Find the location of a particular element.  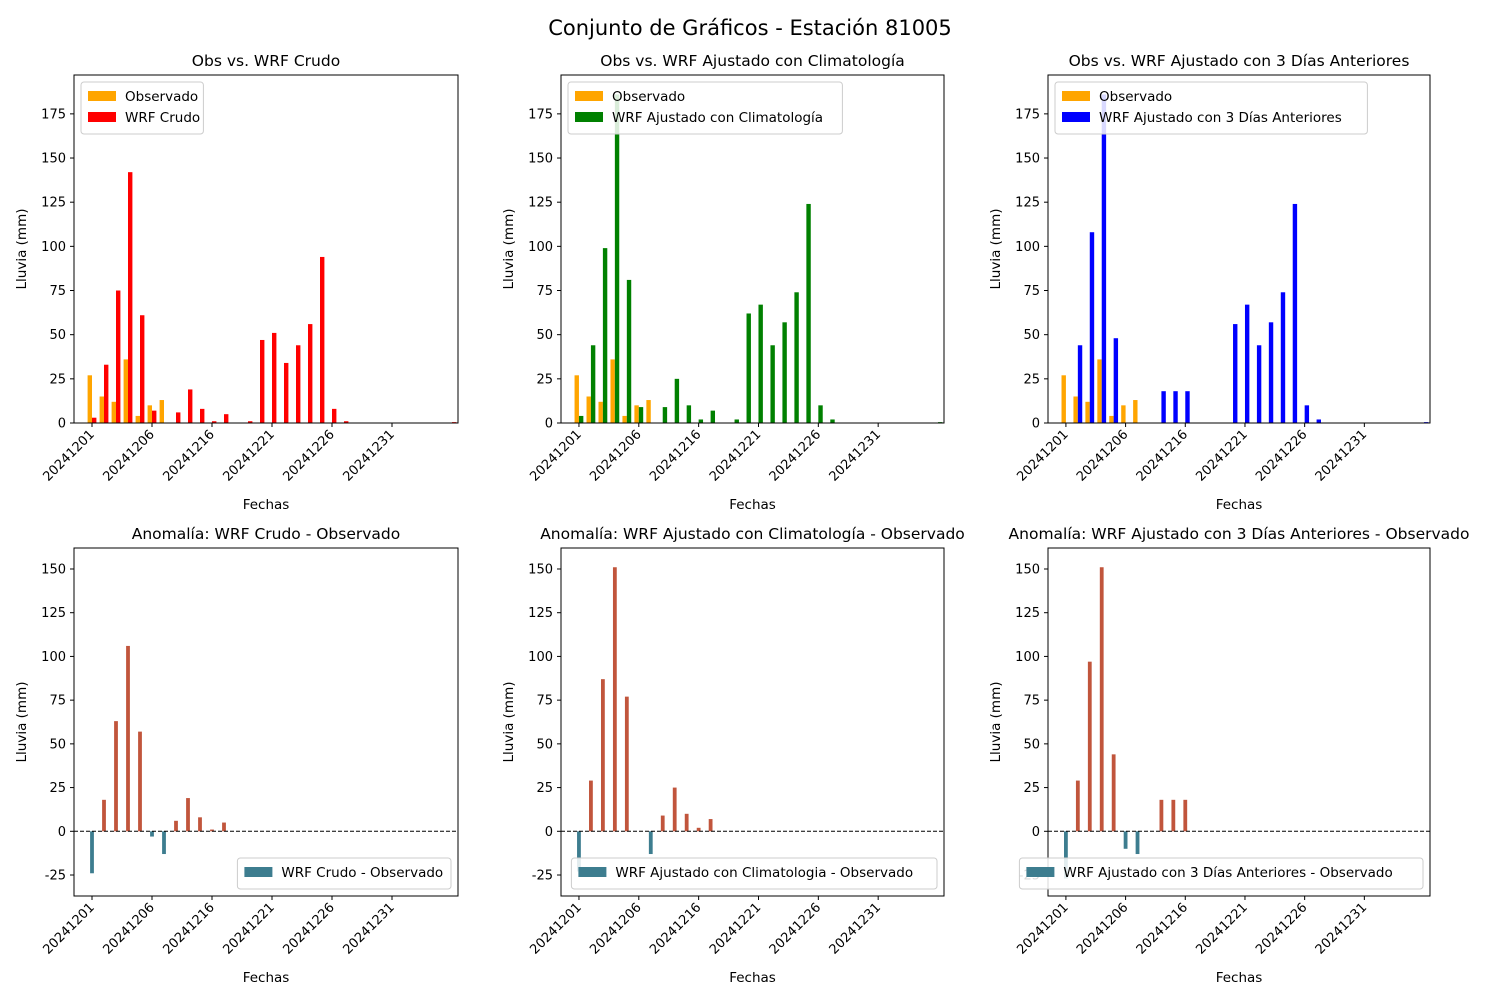

legend: Observado WRF Crudo is located at coordinates (142, 108).